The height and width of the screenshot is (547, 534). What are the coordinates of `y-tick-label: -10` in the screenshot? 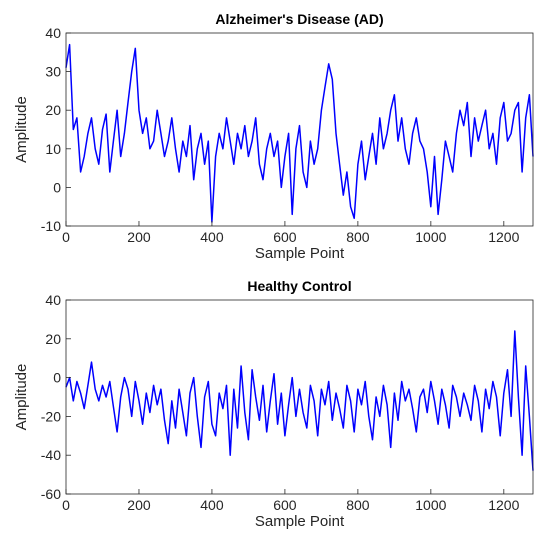 It's located at (51, 226).